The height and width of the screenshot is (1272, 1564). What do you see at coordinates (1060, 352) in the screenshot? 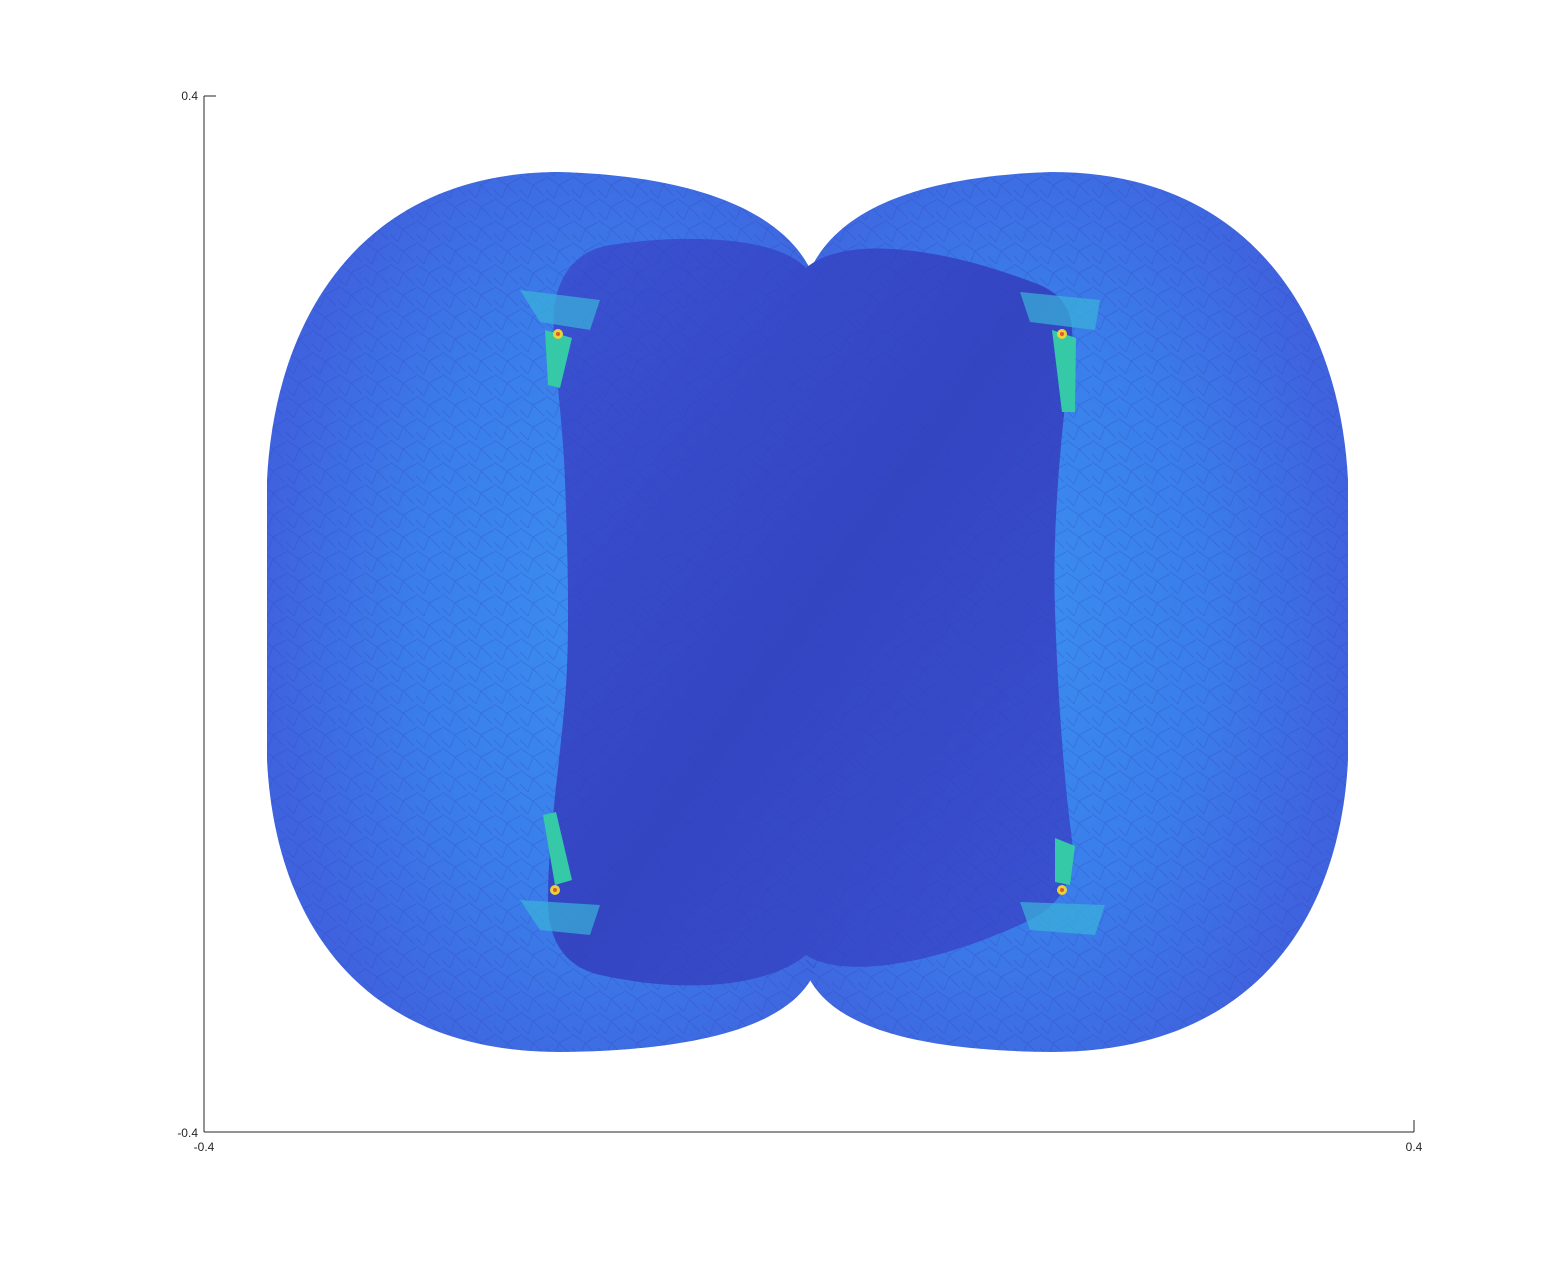
I see `hotspot-top-right` at bounding box center [1060, 352].